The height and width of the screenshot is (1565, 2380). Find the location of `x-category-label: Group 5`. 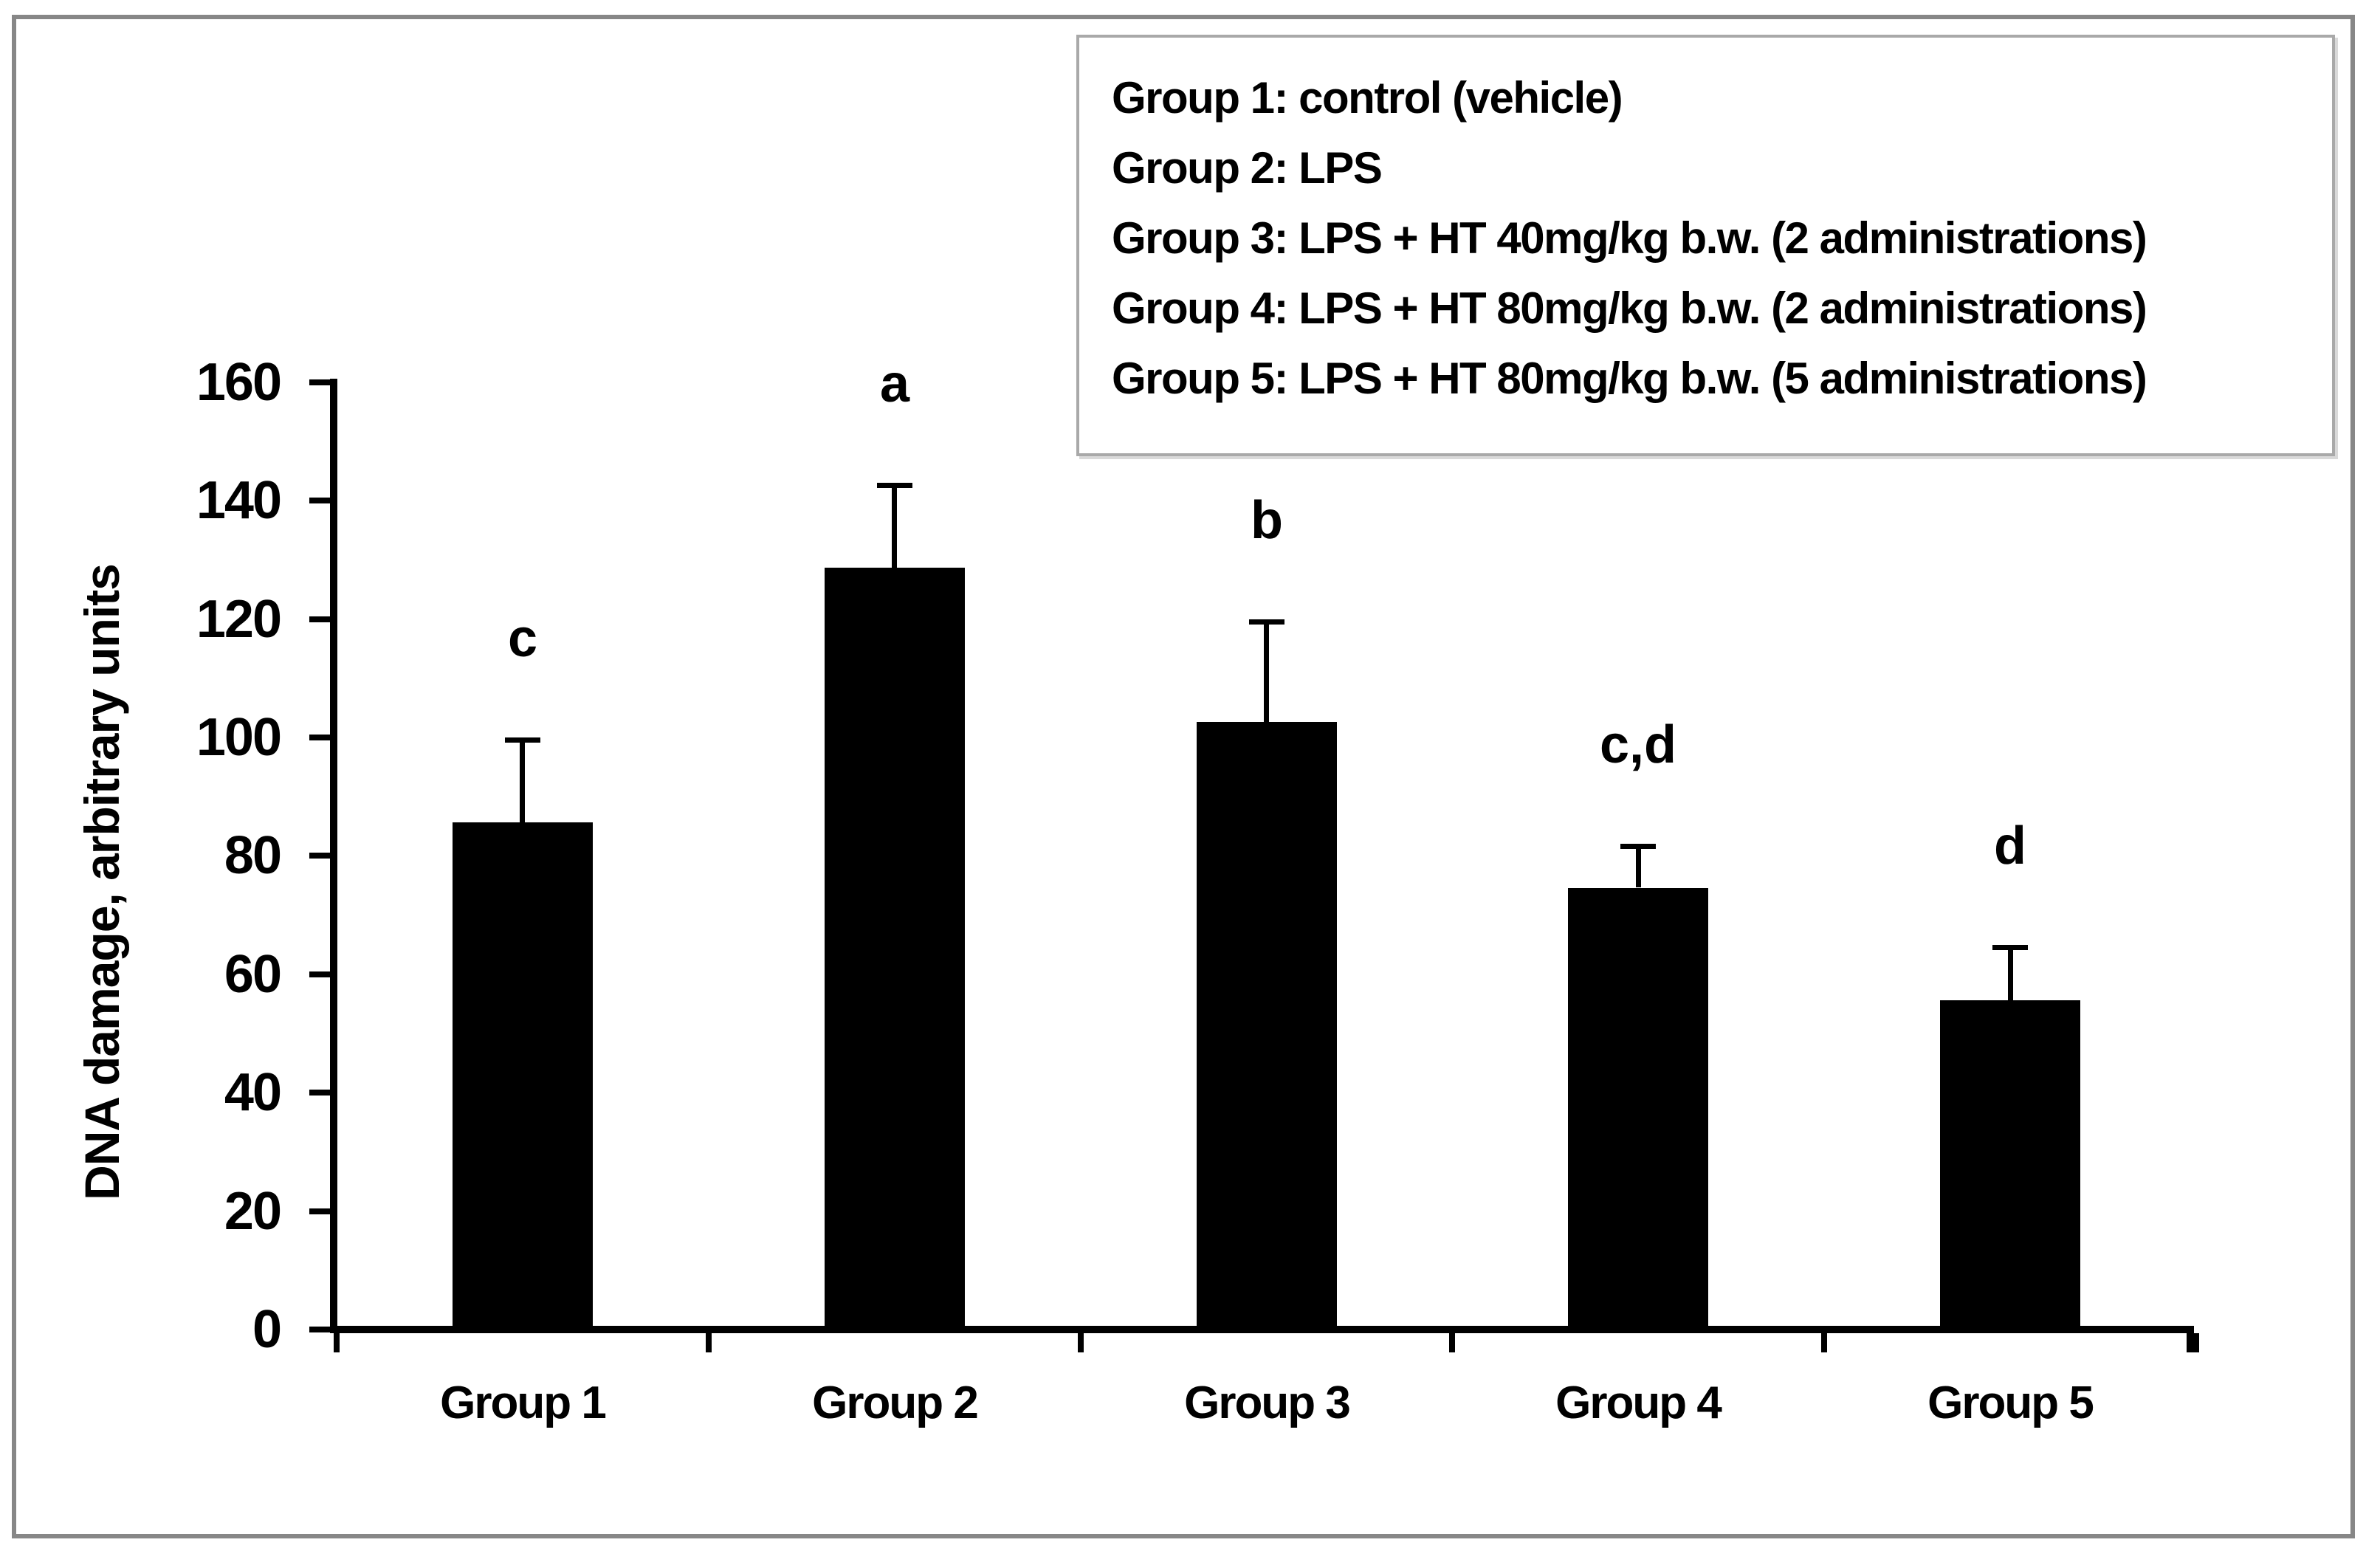

x-category-label: Group 5 is located at coordinates (2011, 1402).